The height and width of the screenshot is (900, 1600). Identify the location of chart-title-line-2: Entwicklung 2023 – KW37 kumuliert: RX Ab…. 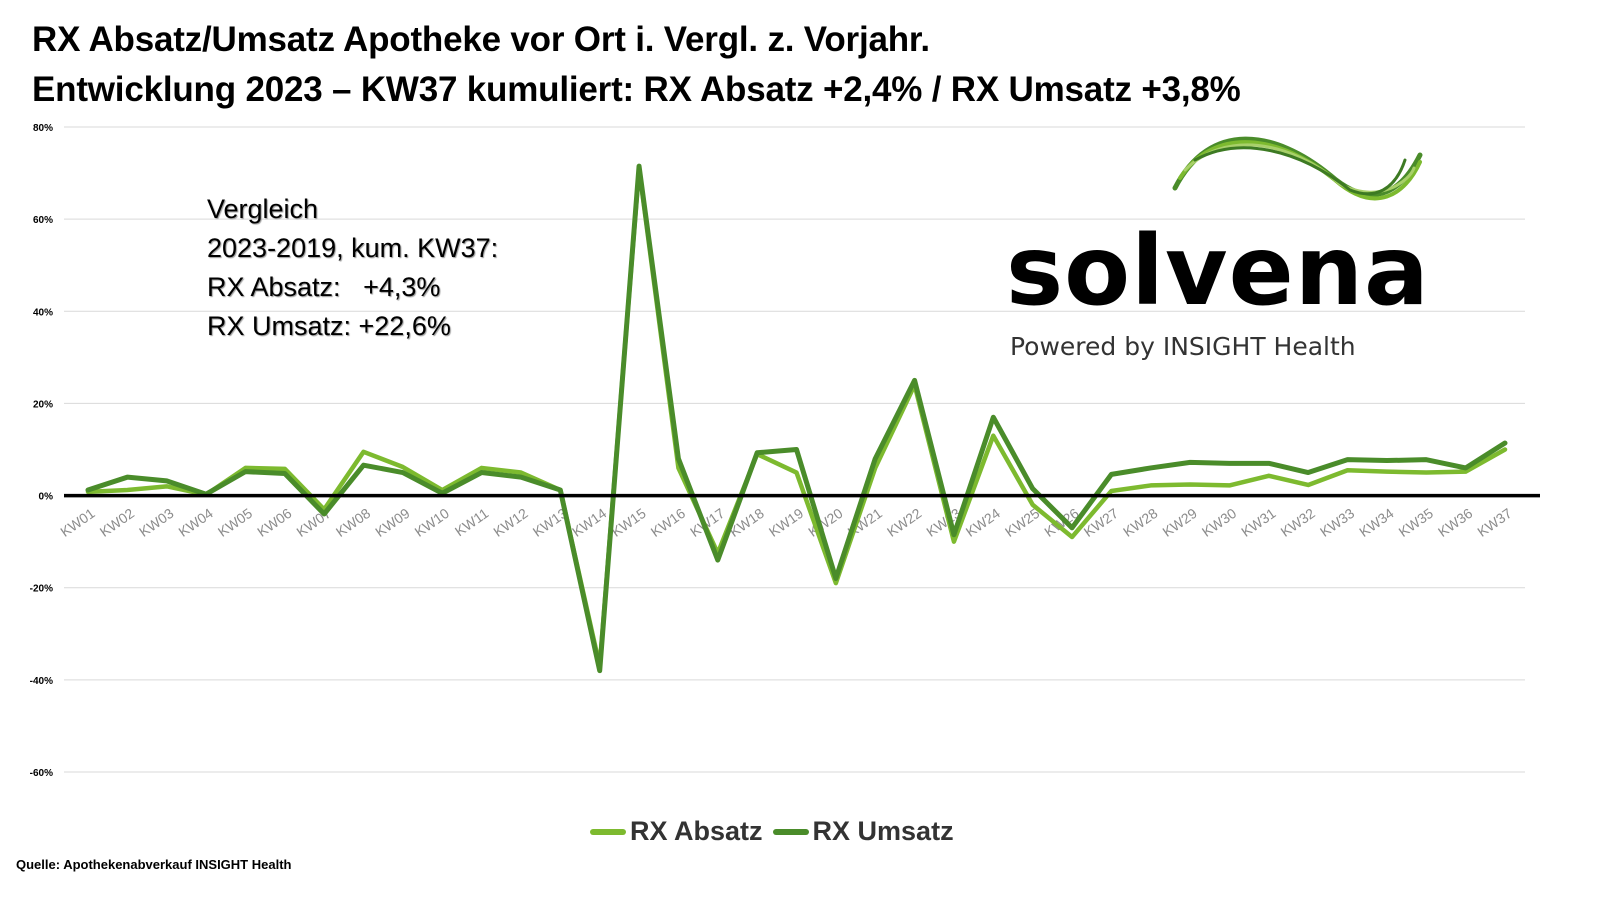
(636, 89).